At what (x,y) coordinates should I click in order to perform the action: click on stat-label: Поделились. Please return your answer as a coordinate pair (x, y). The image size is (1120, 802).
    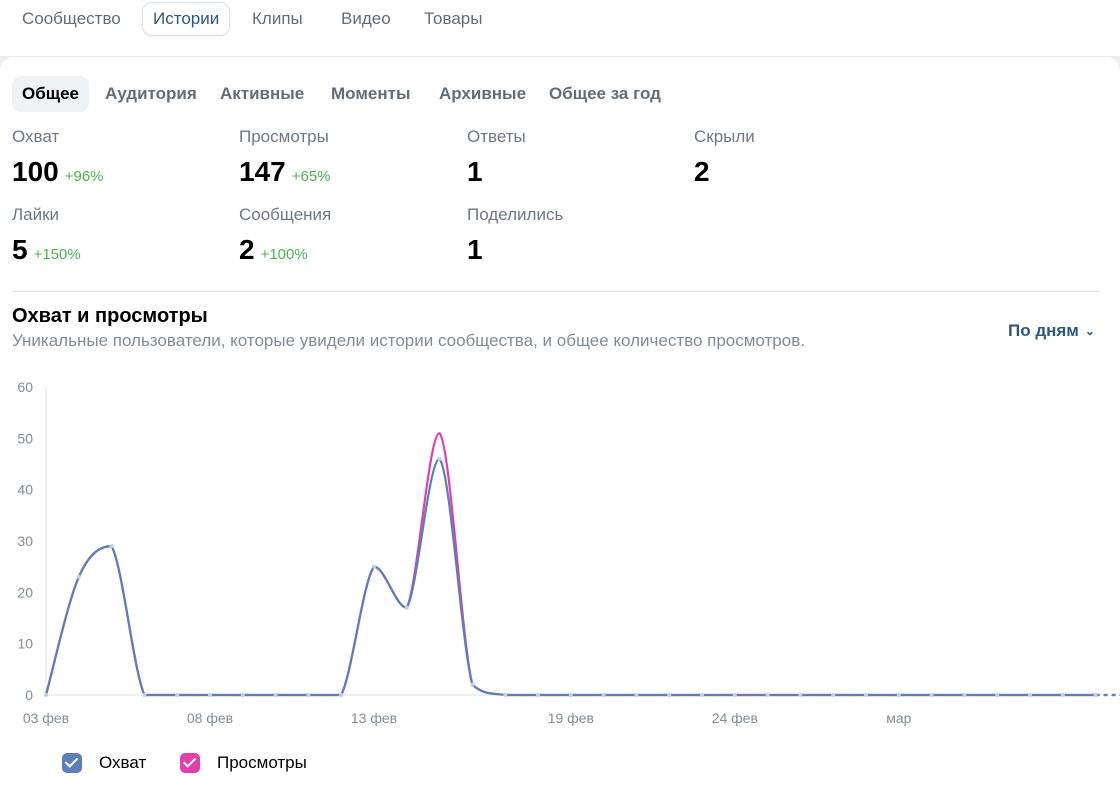
    Looking at the image, I should click on (515, 214).